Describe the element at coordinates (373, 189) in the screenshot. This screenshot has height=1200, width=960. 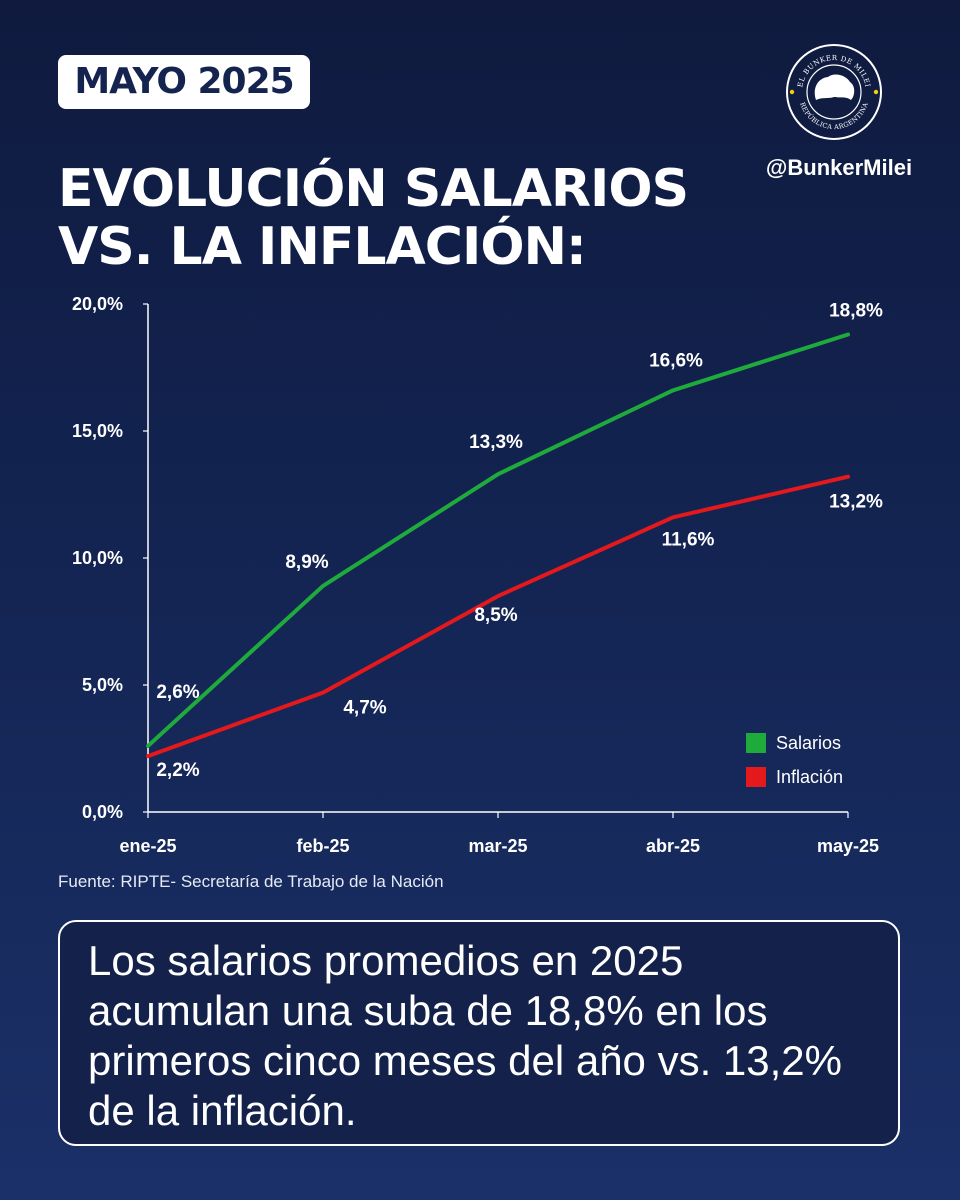
I see `title-line-1: EVOLUCIÓN SALARIOS` at that location.